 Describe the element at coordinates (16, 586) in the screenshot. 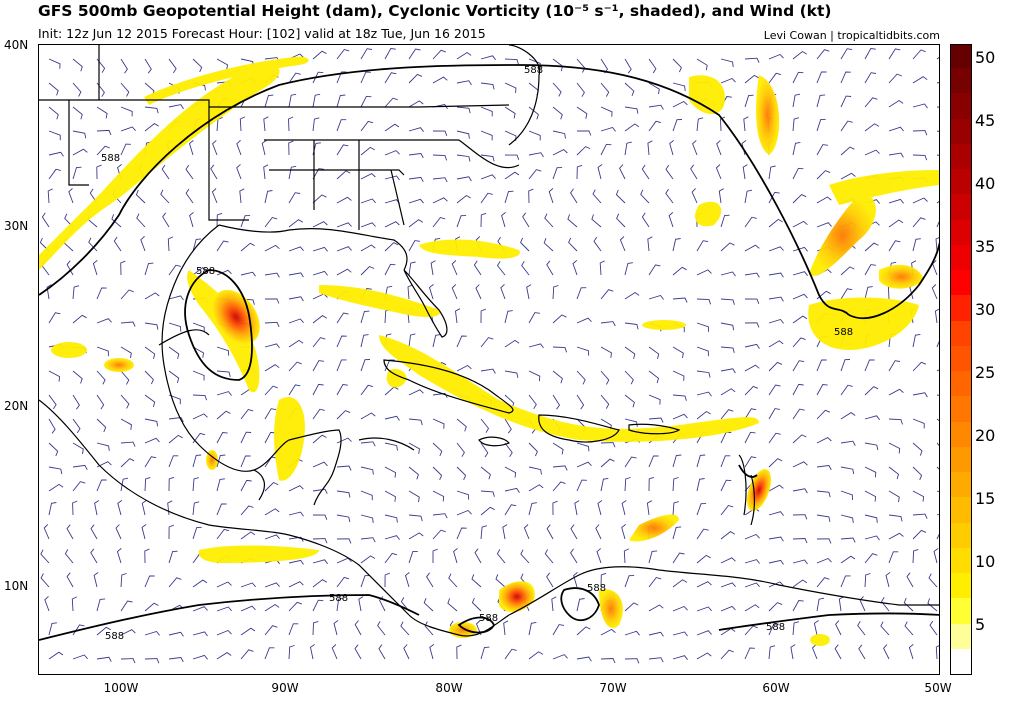

I see `lat-label-10n: 10N` at that location.